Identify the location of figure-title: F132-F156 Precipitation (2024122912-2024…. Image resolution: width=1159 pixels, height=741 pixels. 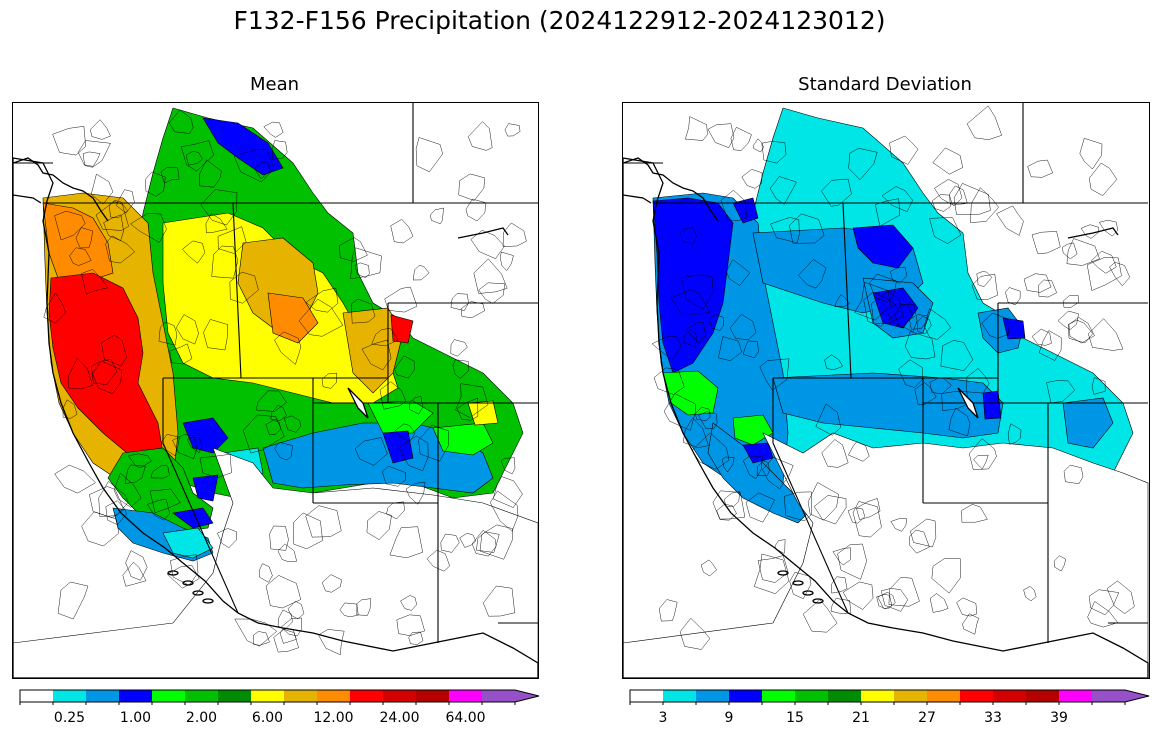
(559, 20).